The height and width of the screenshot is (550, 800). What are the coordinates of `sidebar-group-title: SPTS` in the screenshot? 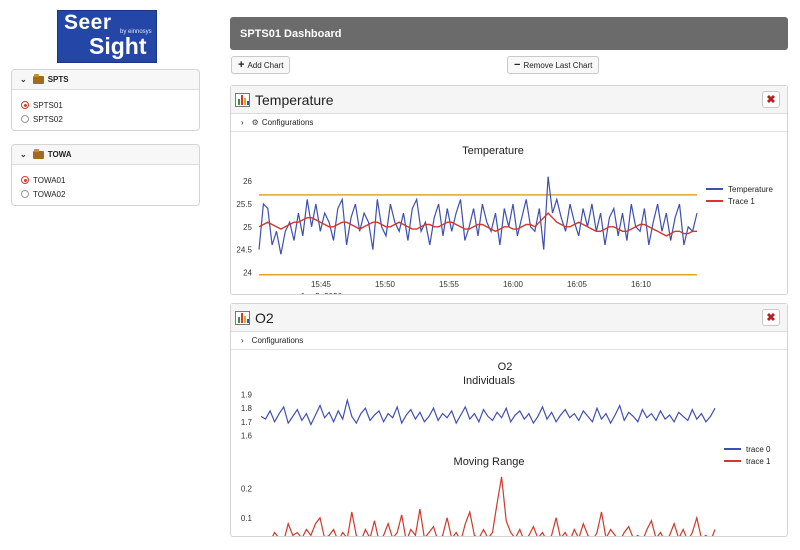 It's located at (58, 79).